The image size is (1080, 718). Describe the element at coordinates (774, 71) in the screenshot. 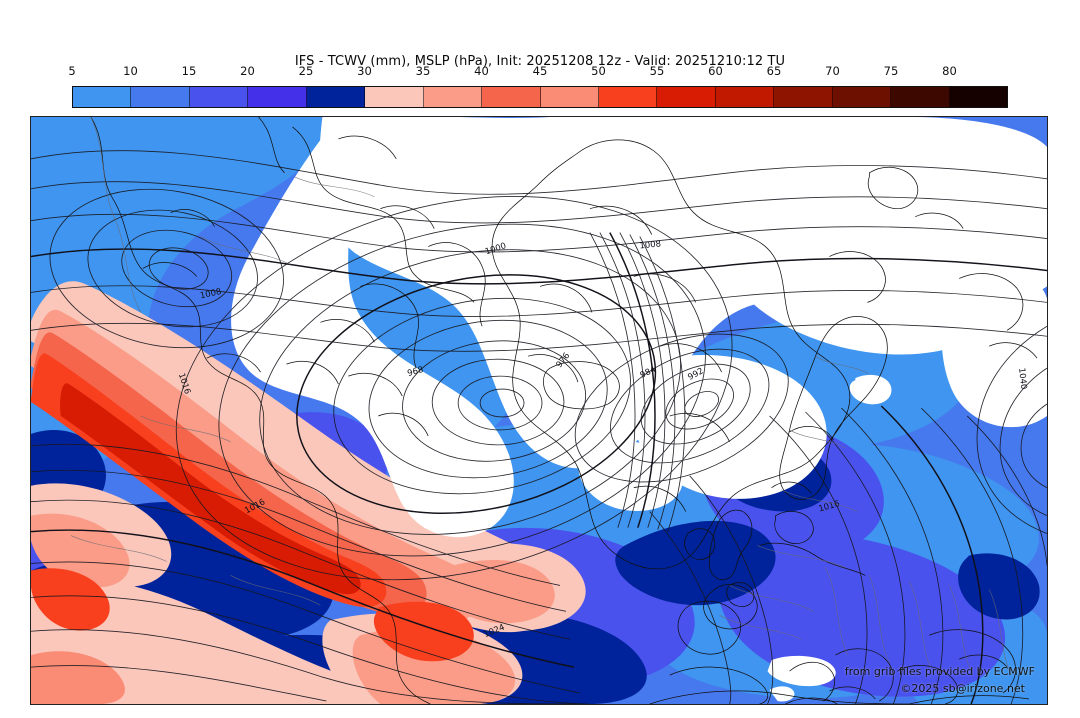

I see `colorbar-tick-65: 65` at that location.